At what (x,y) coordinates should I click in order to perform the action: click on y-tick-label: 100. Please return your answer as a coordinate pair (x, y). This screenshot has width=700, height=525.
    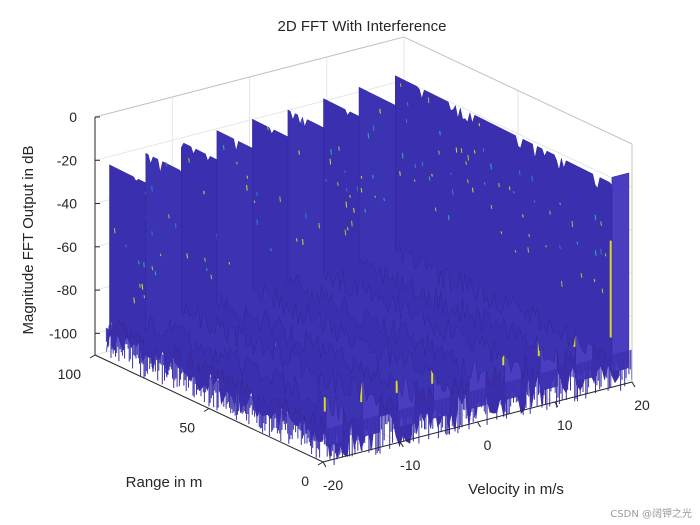
    Looking at the image, I should click on (70, 374).